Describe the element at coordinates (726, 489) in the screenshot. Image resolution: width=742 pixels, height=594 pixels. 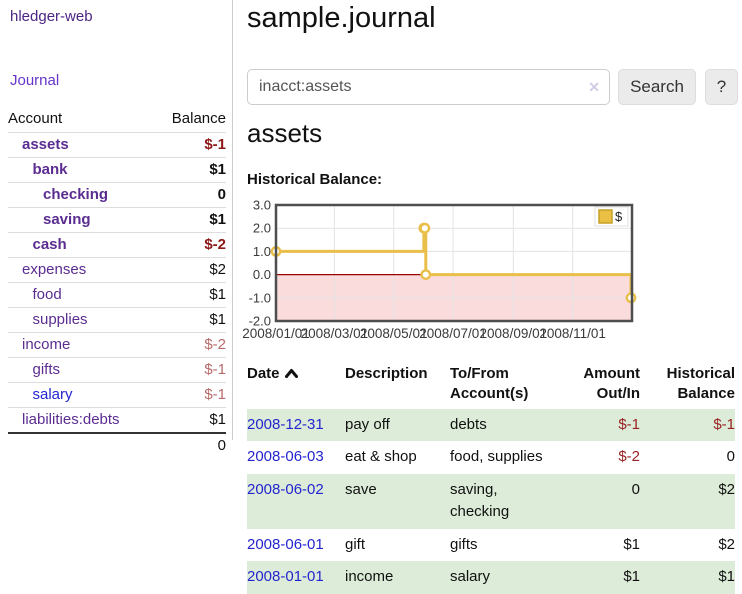
I see `transaction-balance: $2` at that location.